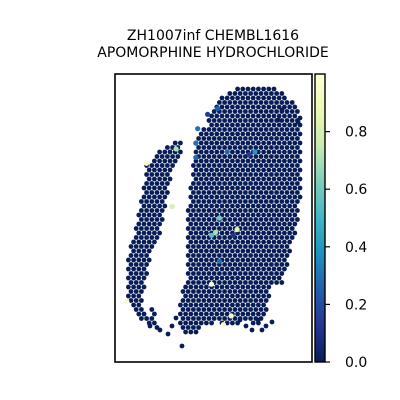 This screenshot has width=400, height=400. What do you see at coordinates (212, 53) in the screenshot?
I see `chart-title-line-2: APOMORPHINE HYDROCHLORIDE` at bounding box center [212, 53].